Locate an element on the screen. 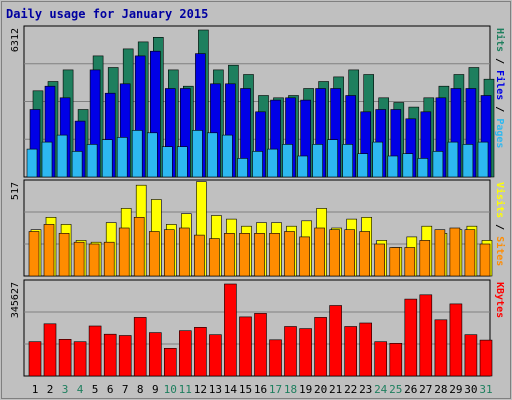 This screenshot has height=400, width=512. x-tick-label-day-20: 20 is located at coordinates (320, 389).